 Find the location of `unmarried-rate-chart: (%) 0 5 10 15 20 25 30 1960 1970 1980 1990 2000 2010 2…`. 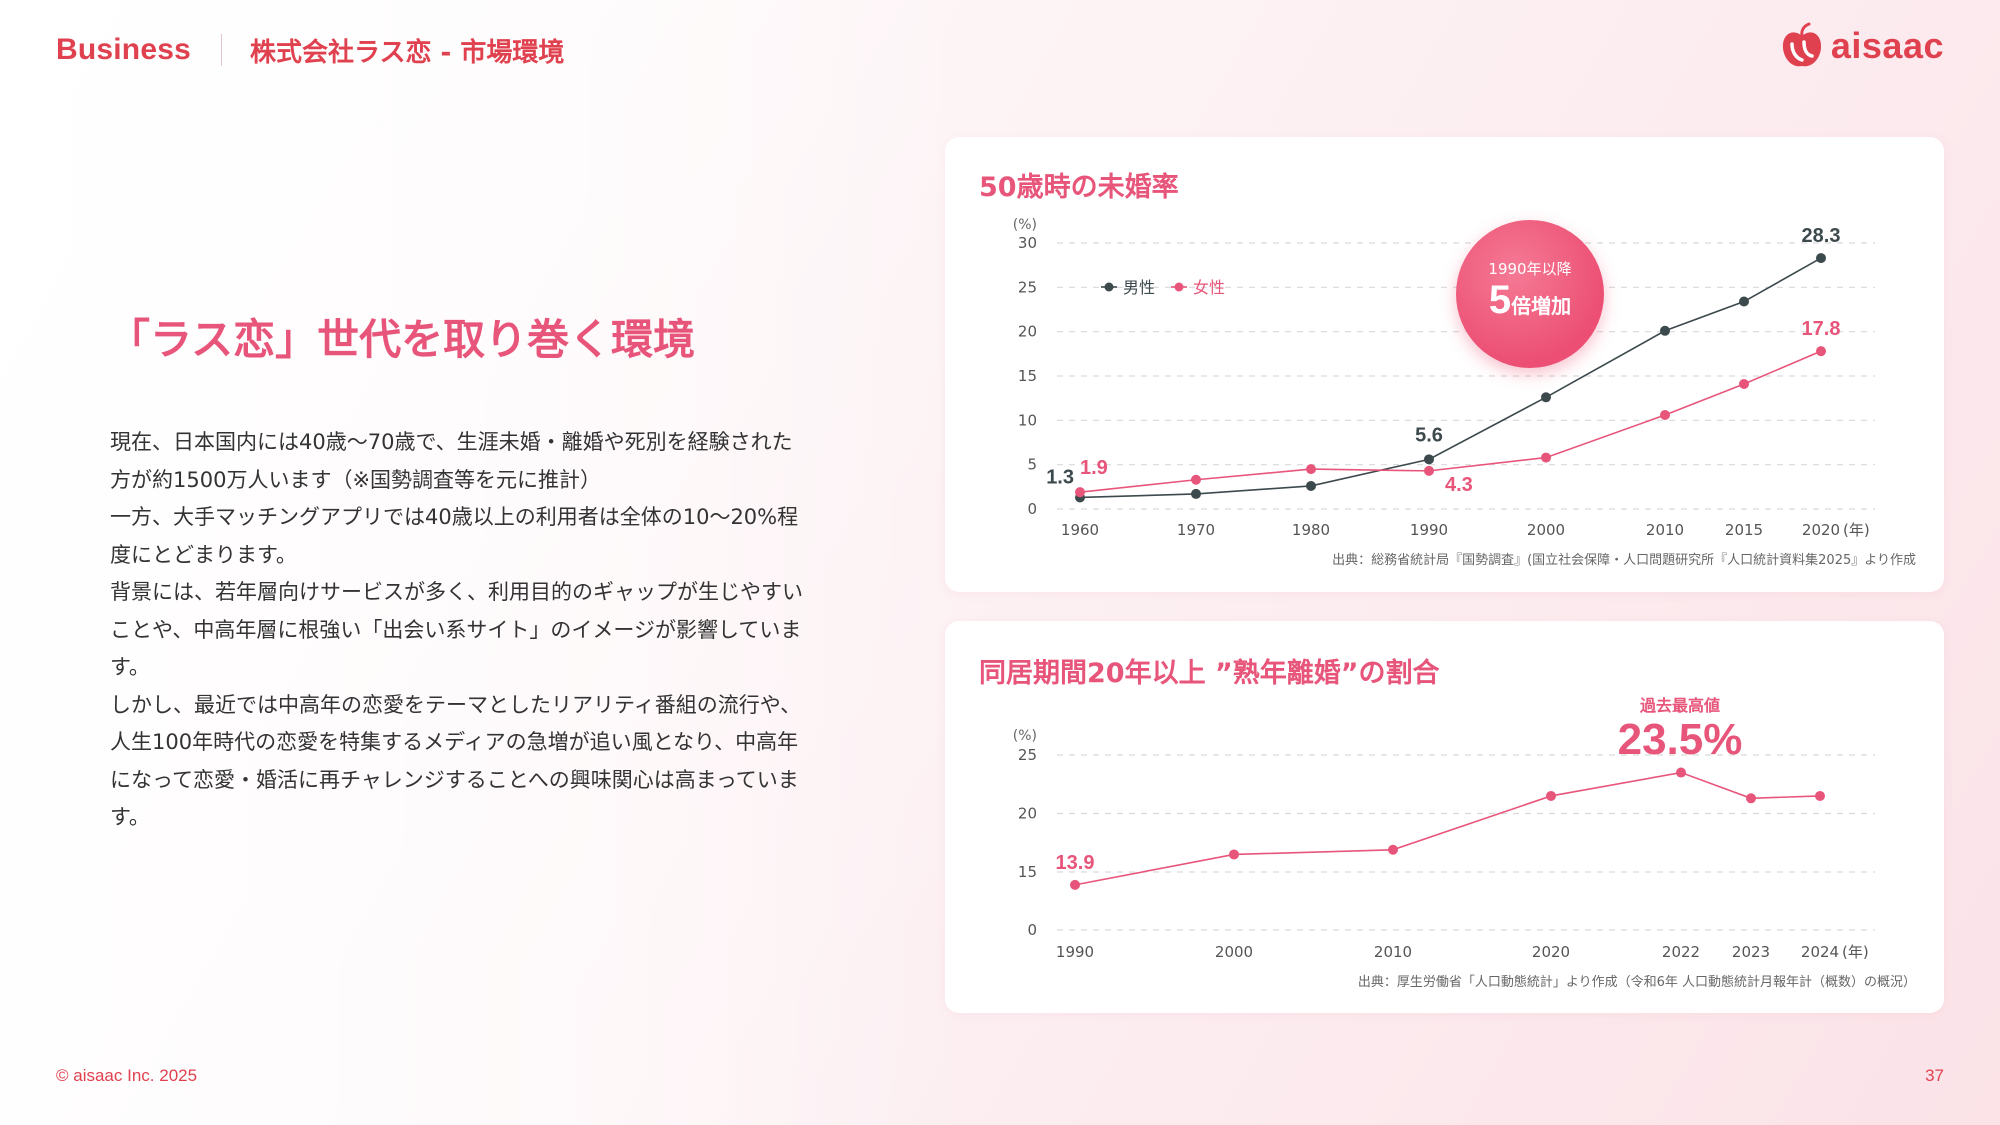

unmarried-rate-chart: (%) 0 5 10 15 20 25 30 1960 1970 1980 1990 2000 2010 2… is located at coordinates (1444, 378).